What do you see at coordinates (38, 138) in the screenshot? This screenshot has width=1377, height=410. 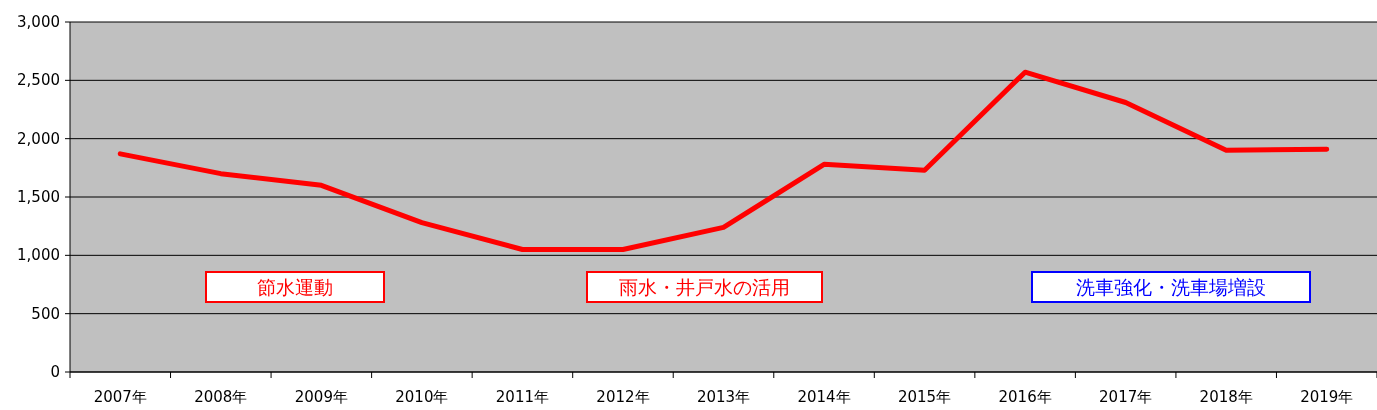 I see `y-tick-label: 2,000` at bounding box center [38, 138].